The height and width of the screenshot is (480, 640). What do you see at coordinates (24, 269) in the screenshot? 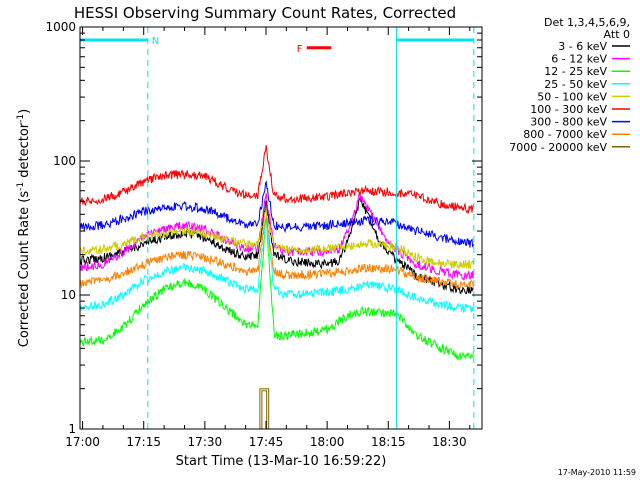
I see `y-axis-label-main: Corrected Count Rate (s` at bounding box center [24, 269].